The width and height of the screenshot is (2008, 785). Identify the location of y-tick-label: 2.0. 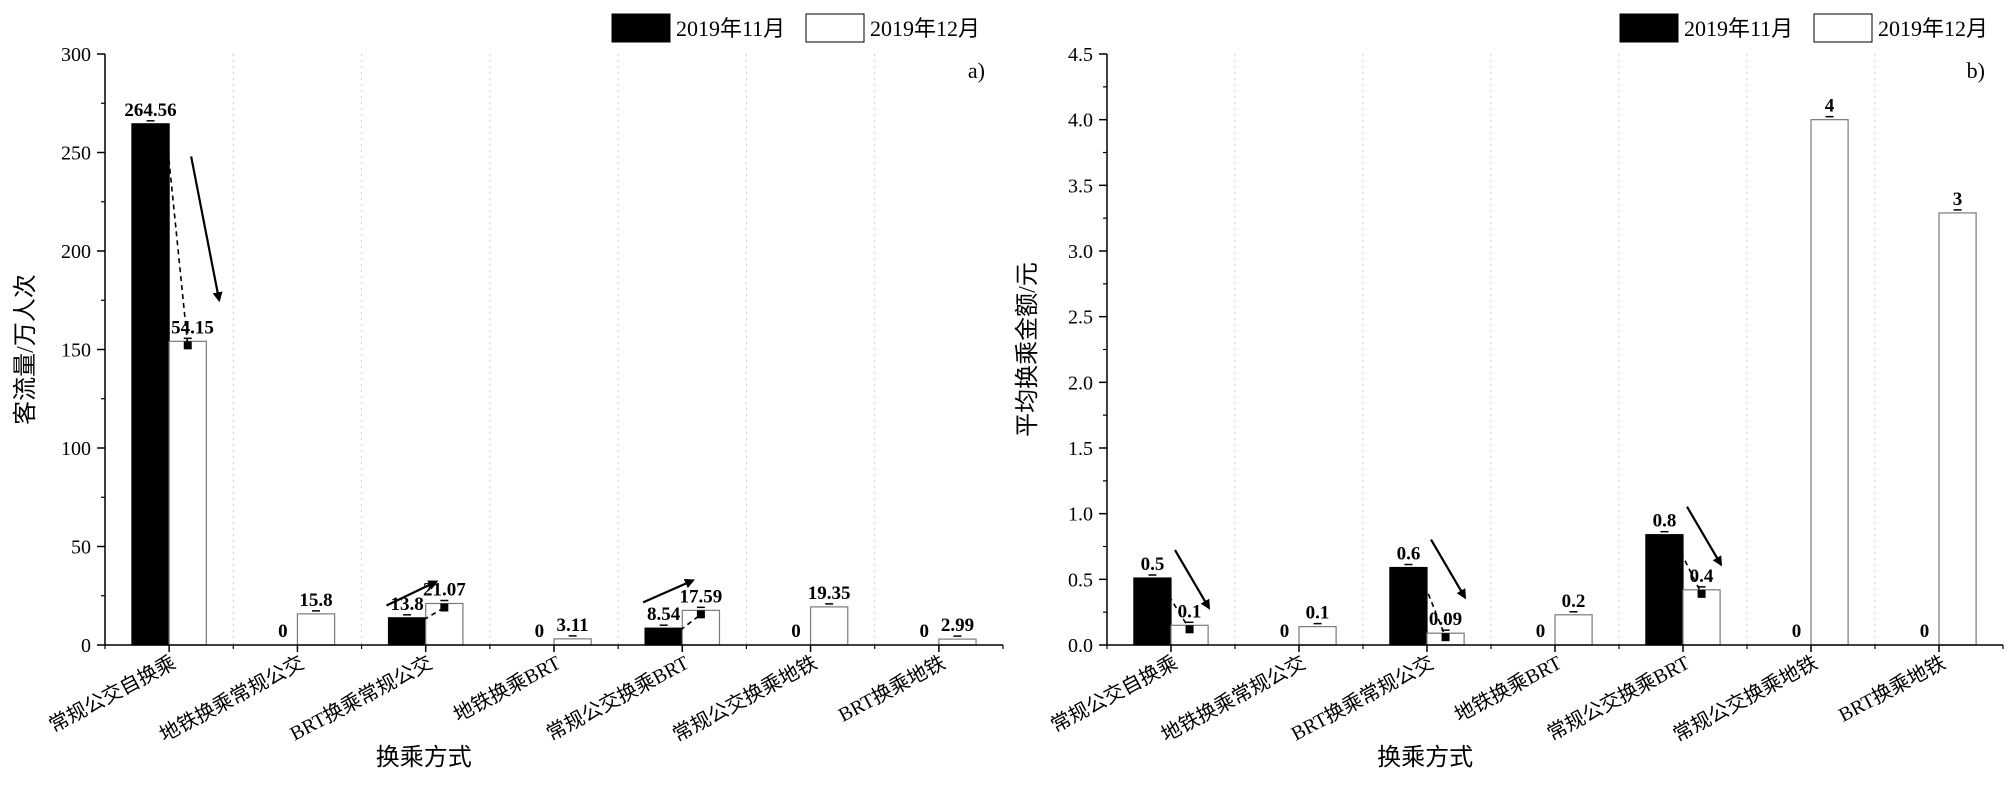
(1080, 383).